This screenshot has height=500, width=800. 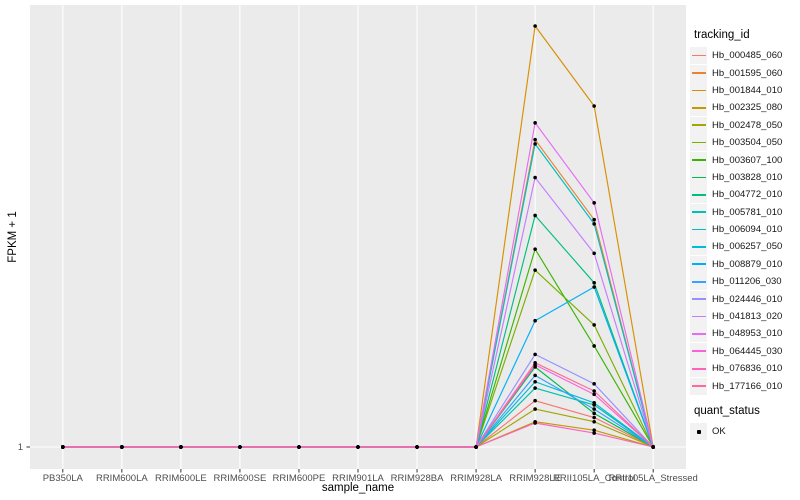 What do you see at coordinates (719, 431) in the screenshot?
I see `legend-item-label: OK` at bounding box center [719, 431].